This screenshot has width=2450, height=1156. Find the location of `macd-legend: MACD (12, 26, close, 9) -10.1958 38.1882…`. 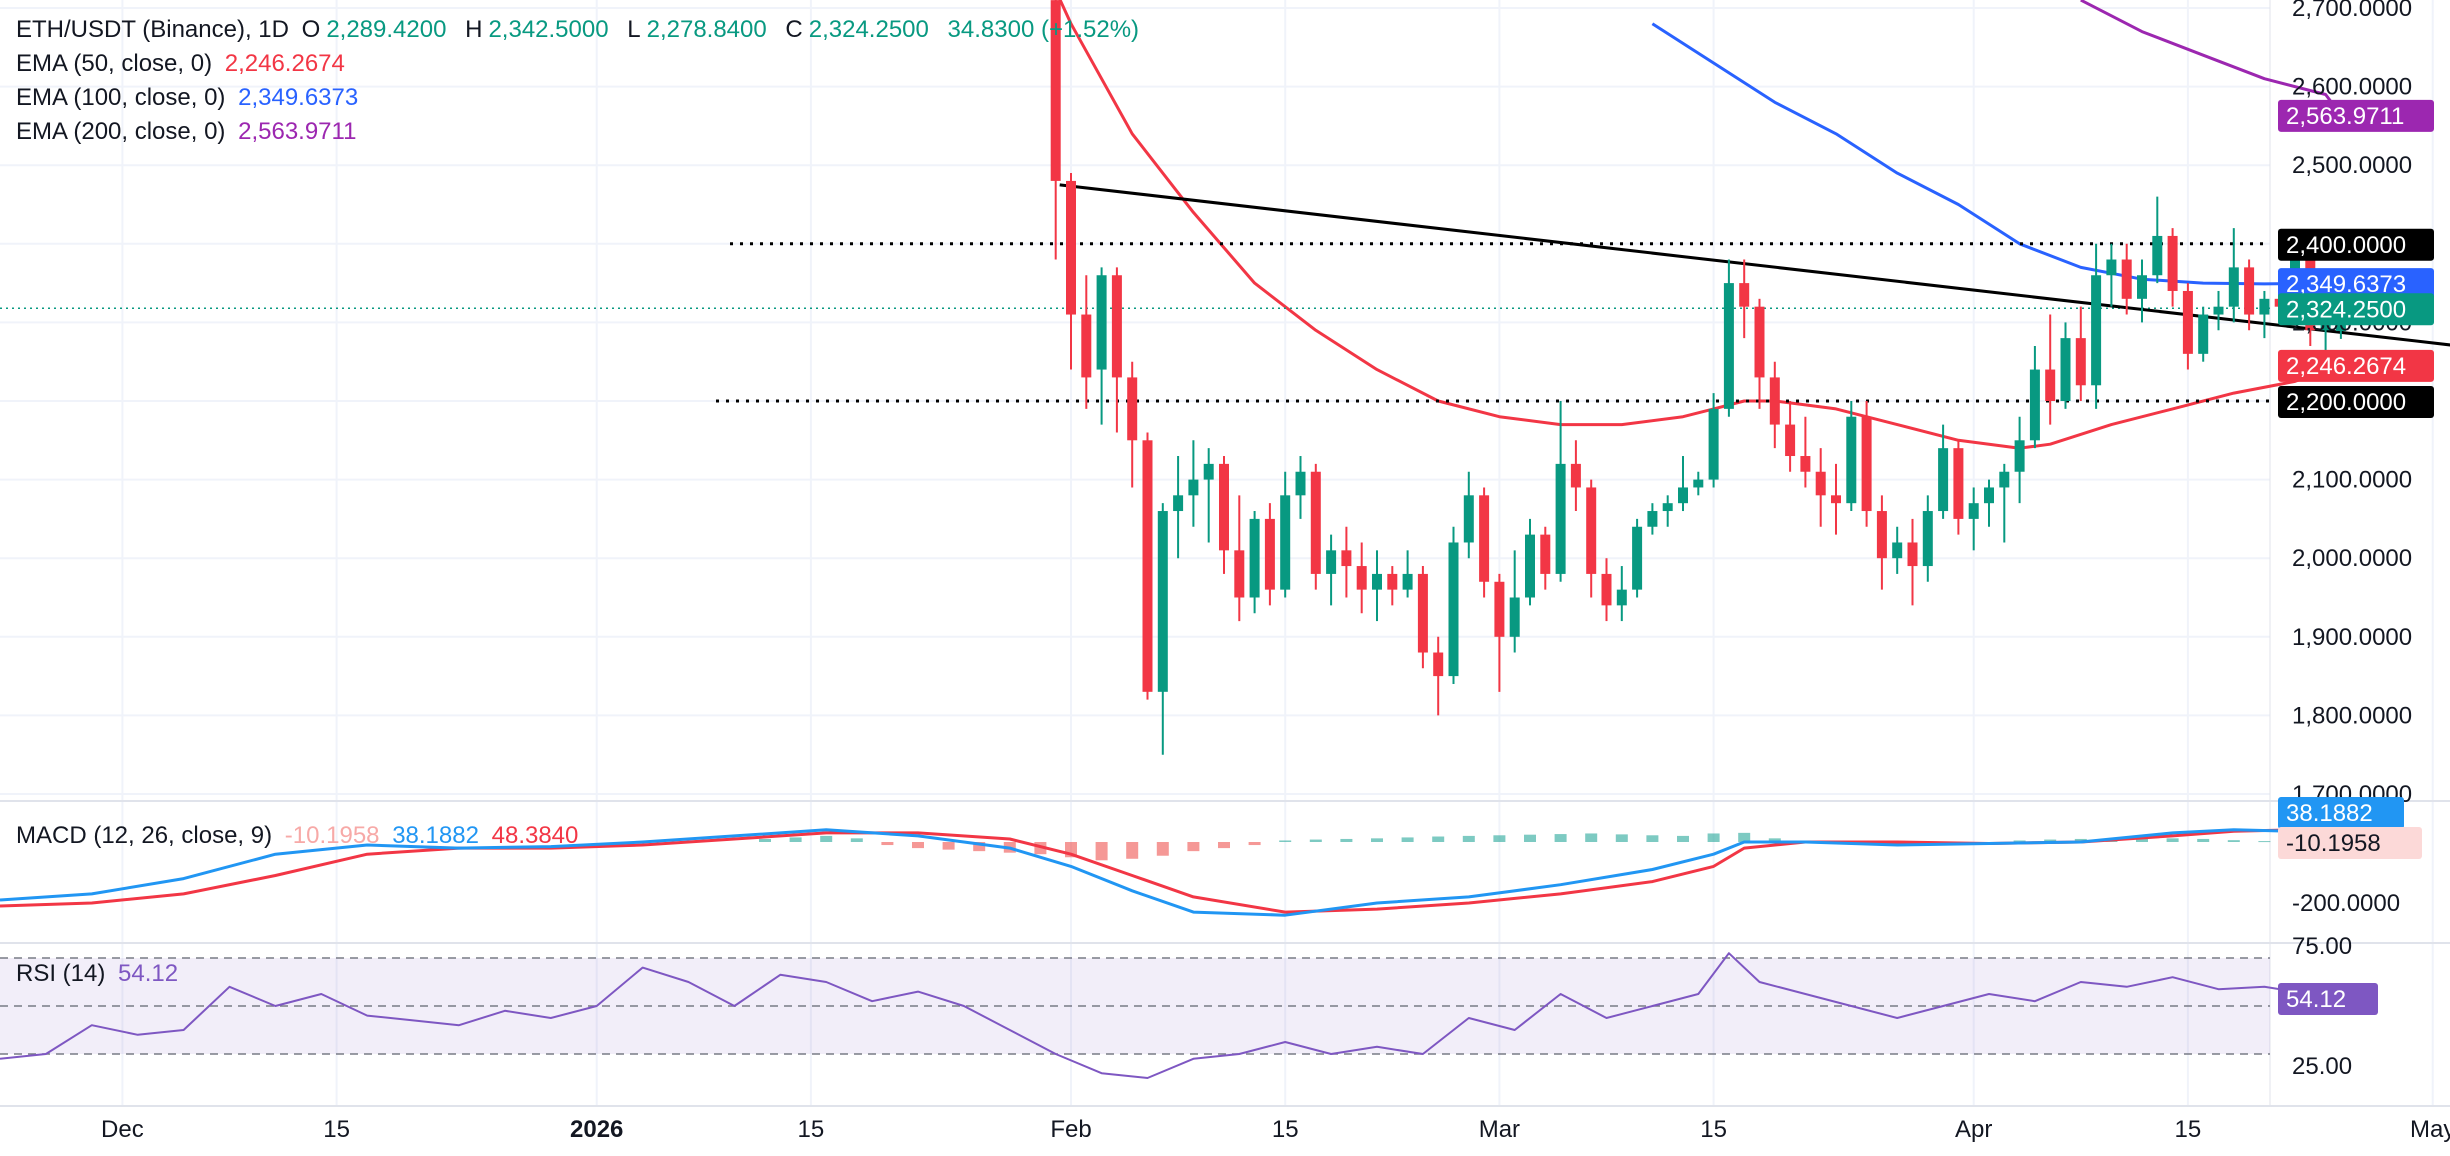

macd-legend: MACD (12, 26, close, 9) -10.1958 38.1882… is located at coordinates (297, 835).